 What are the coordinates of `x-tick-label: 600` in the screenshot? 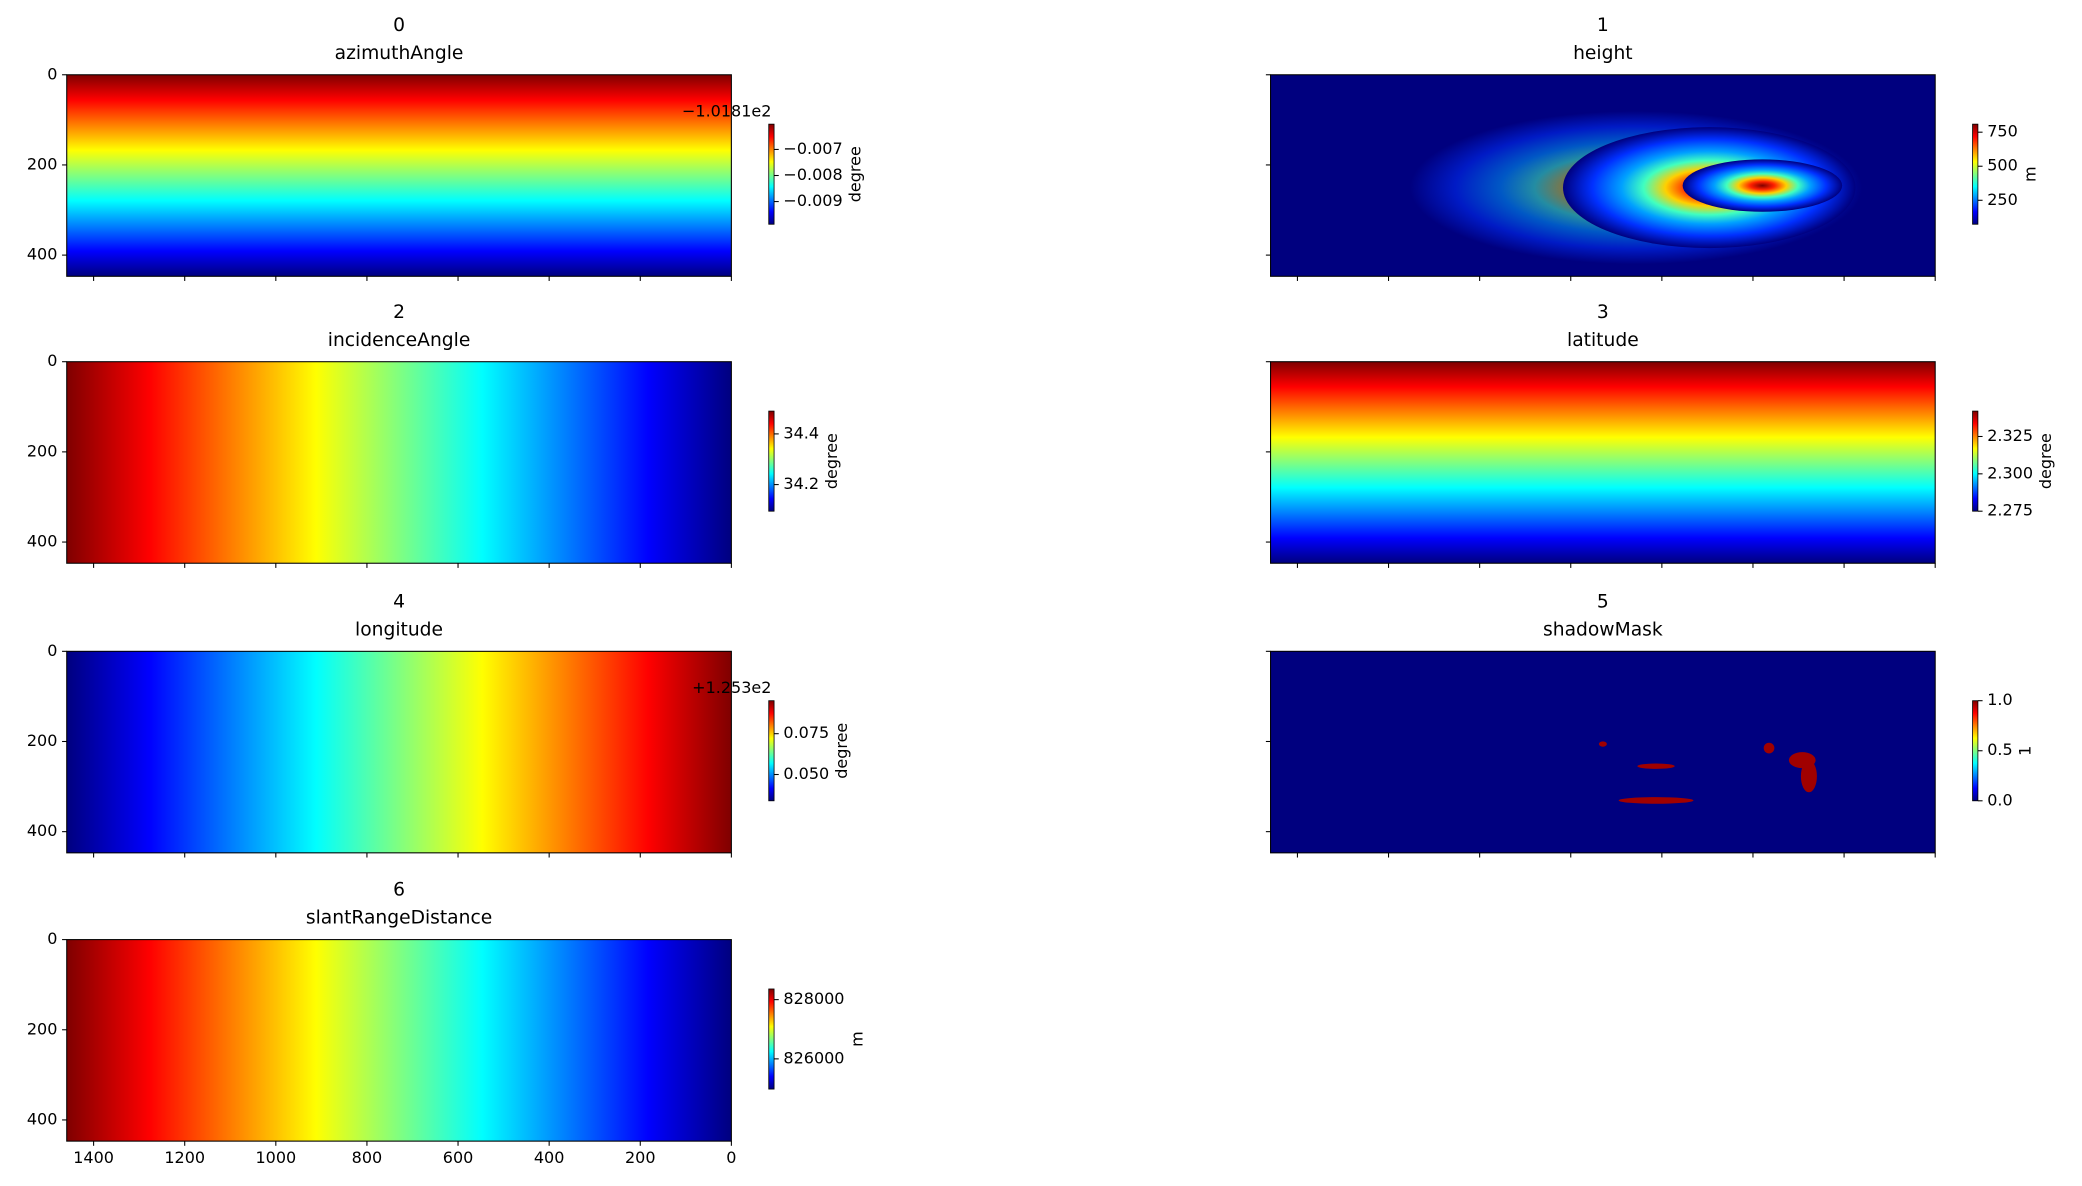 It's located at (458, 1157).